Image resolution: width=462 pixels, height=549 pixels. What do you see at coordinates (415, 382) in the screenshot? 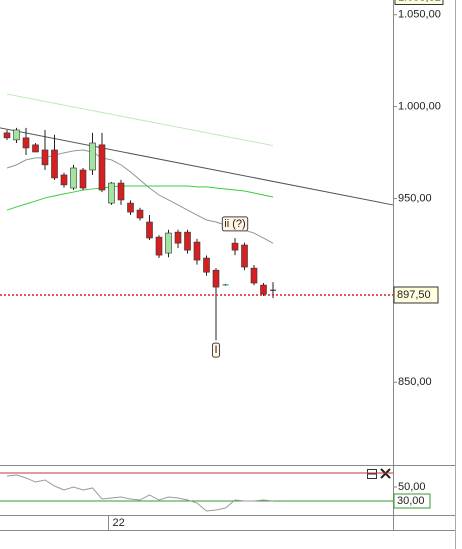
I see `y-tick-label: 850,00` at bounding box center [415, 382].